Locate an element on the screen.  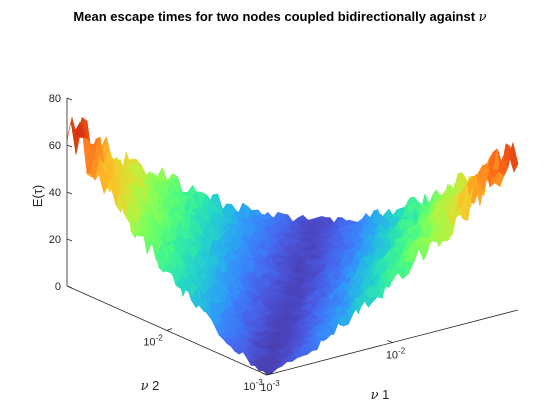
z-tick-label: 0 is located at coordinates (58, 287).